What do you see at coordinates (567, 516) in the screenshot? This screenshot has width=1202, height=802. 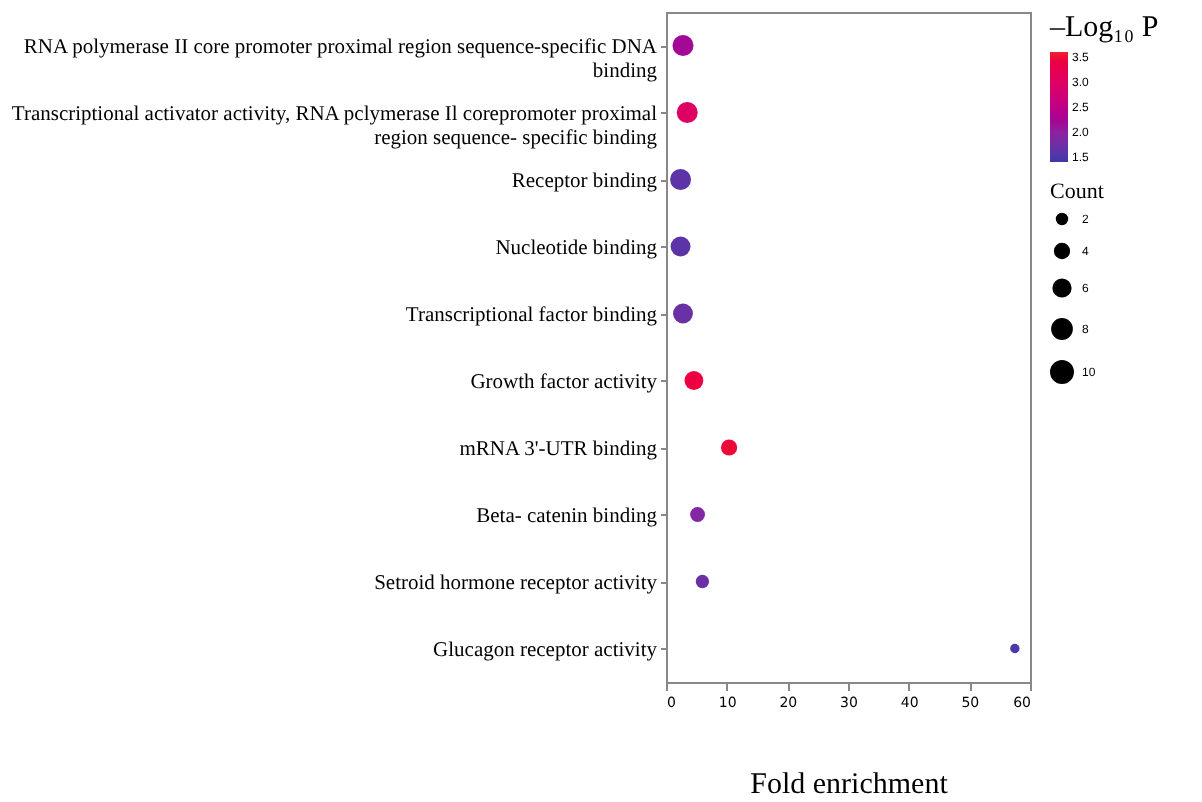 I see `y-tick-label: Beta- catenin binding` at bounding box center [567, 516].